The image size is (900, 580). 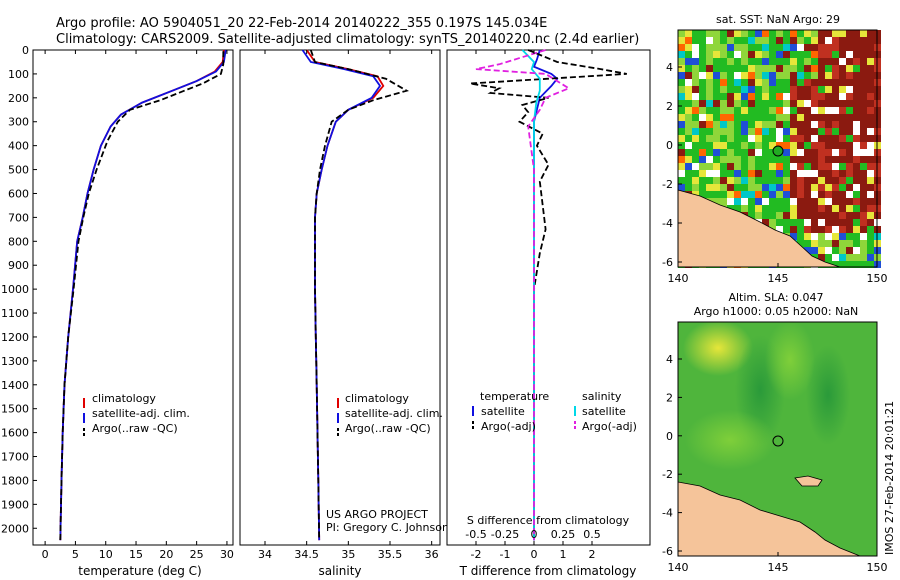 I want to click on depth-tick-label: 600, so click(x=18, y=193).